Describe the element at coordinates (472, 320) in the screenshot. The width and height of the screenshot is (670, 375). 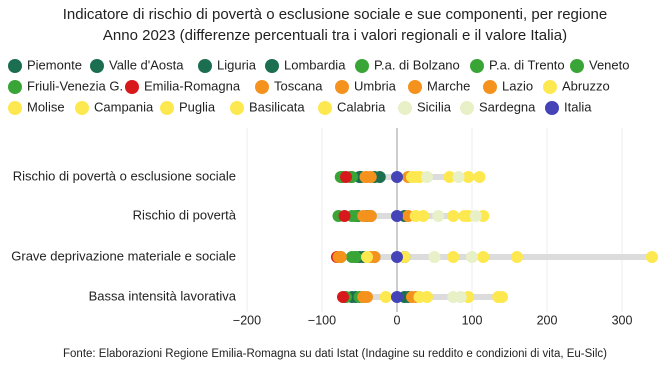
I see `x-tick-label: 100` at that location.